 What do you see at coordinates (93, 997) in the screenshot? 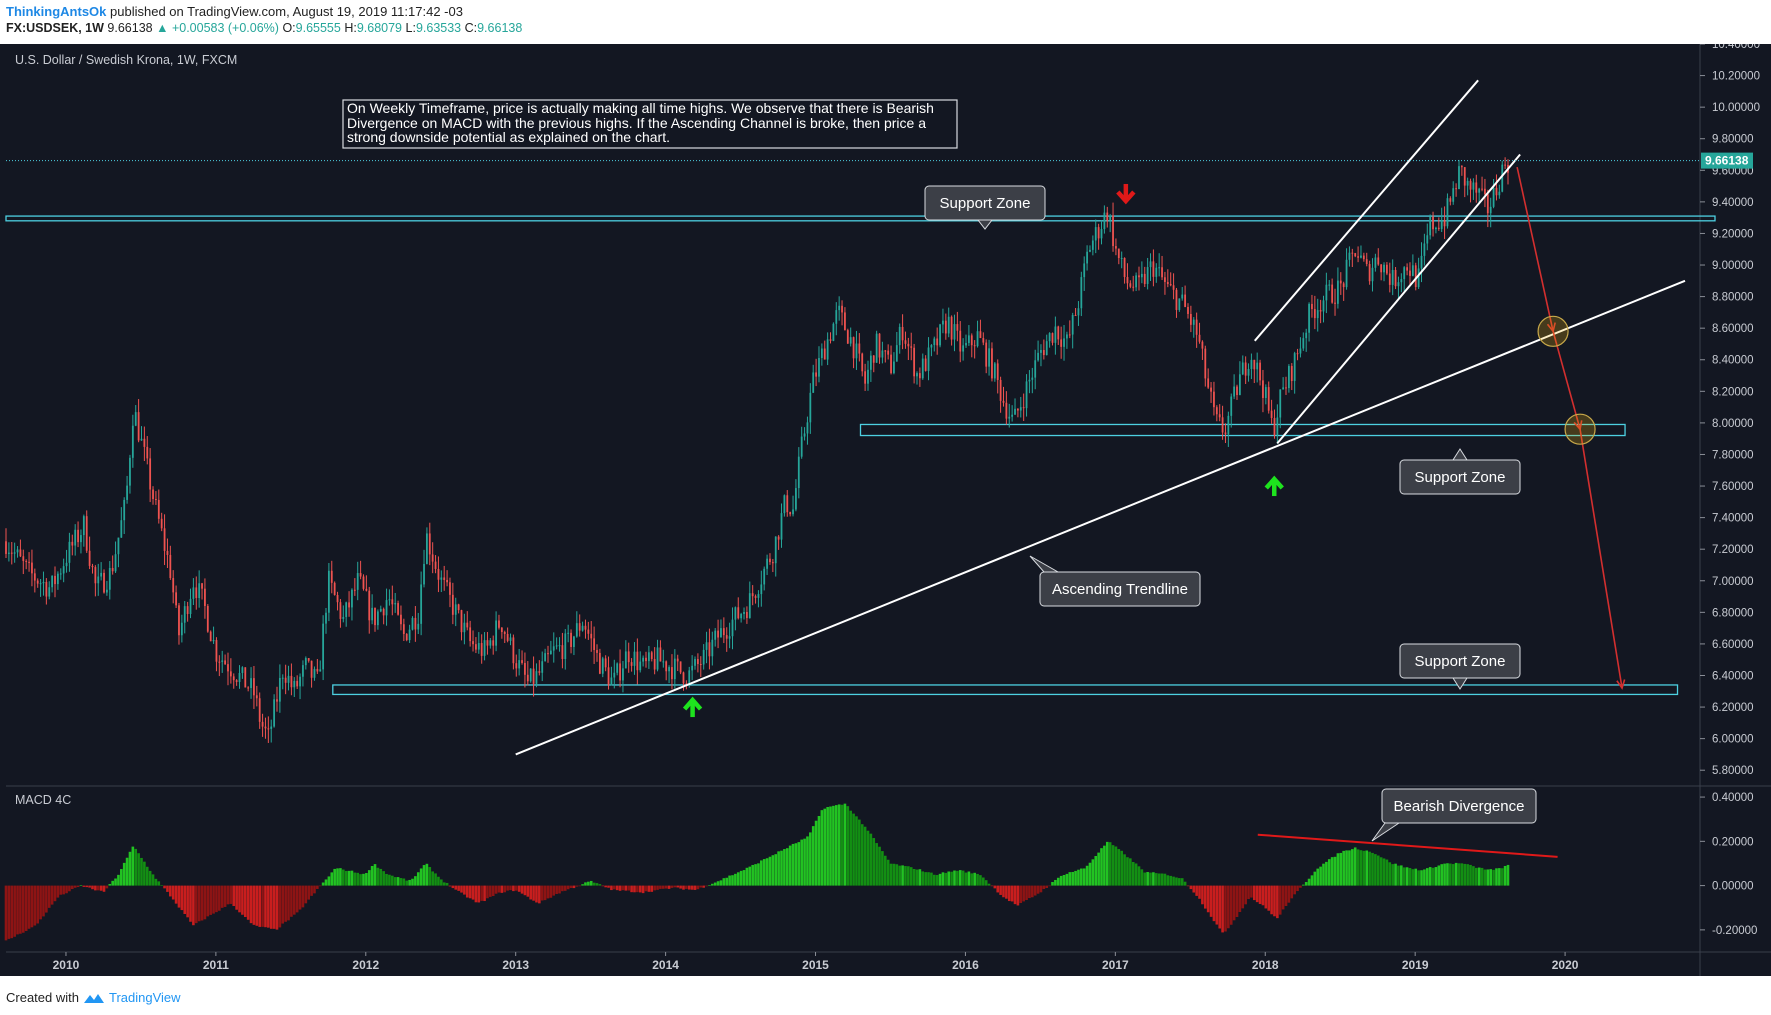
I see `footer: Created with TradingView` at bounding box center [93, 997].